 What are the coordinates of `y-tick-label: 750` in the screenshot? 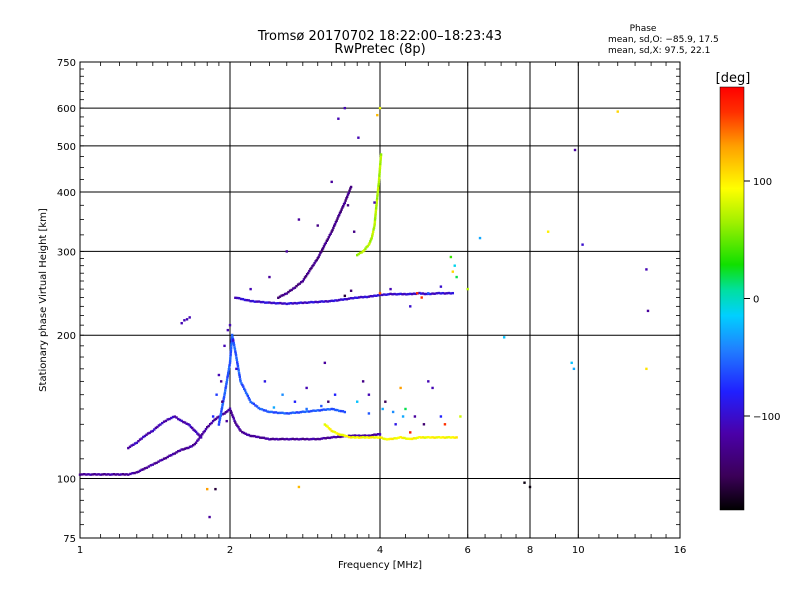 It's located at (66, 63).